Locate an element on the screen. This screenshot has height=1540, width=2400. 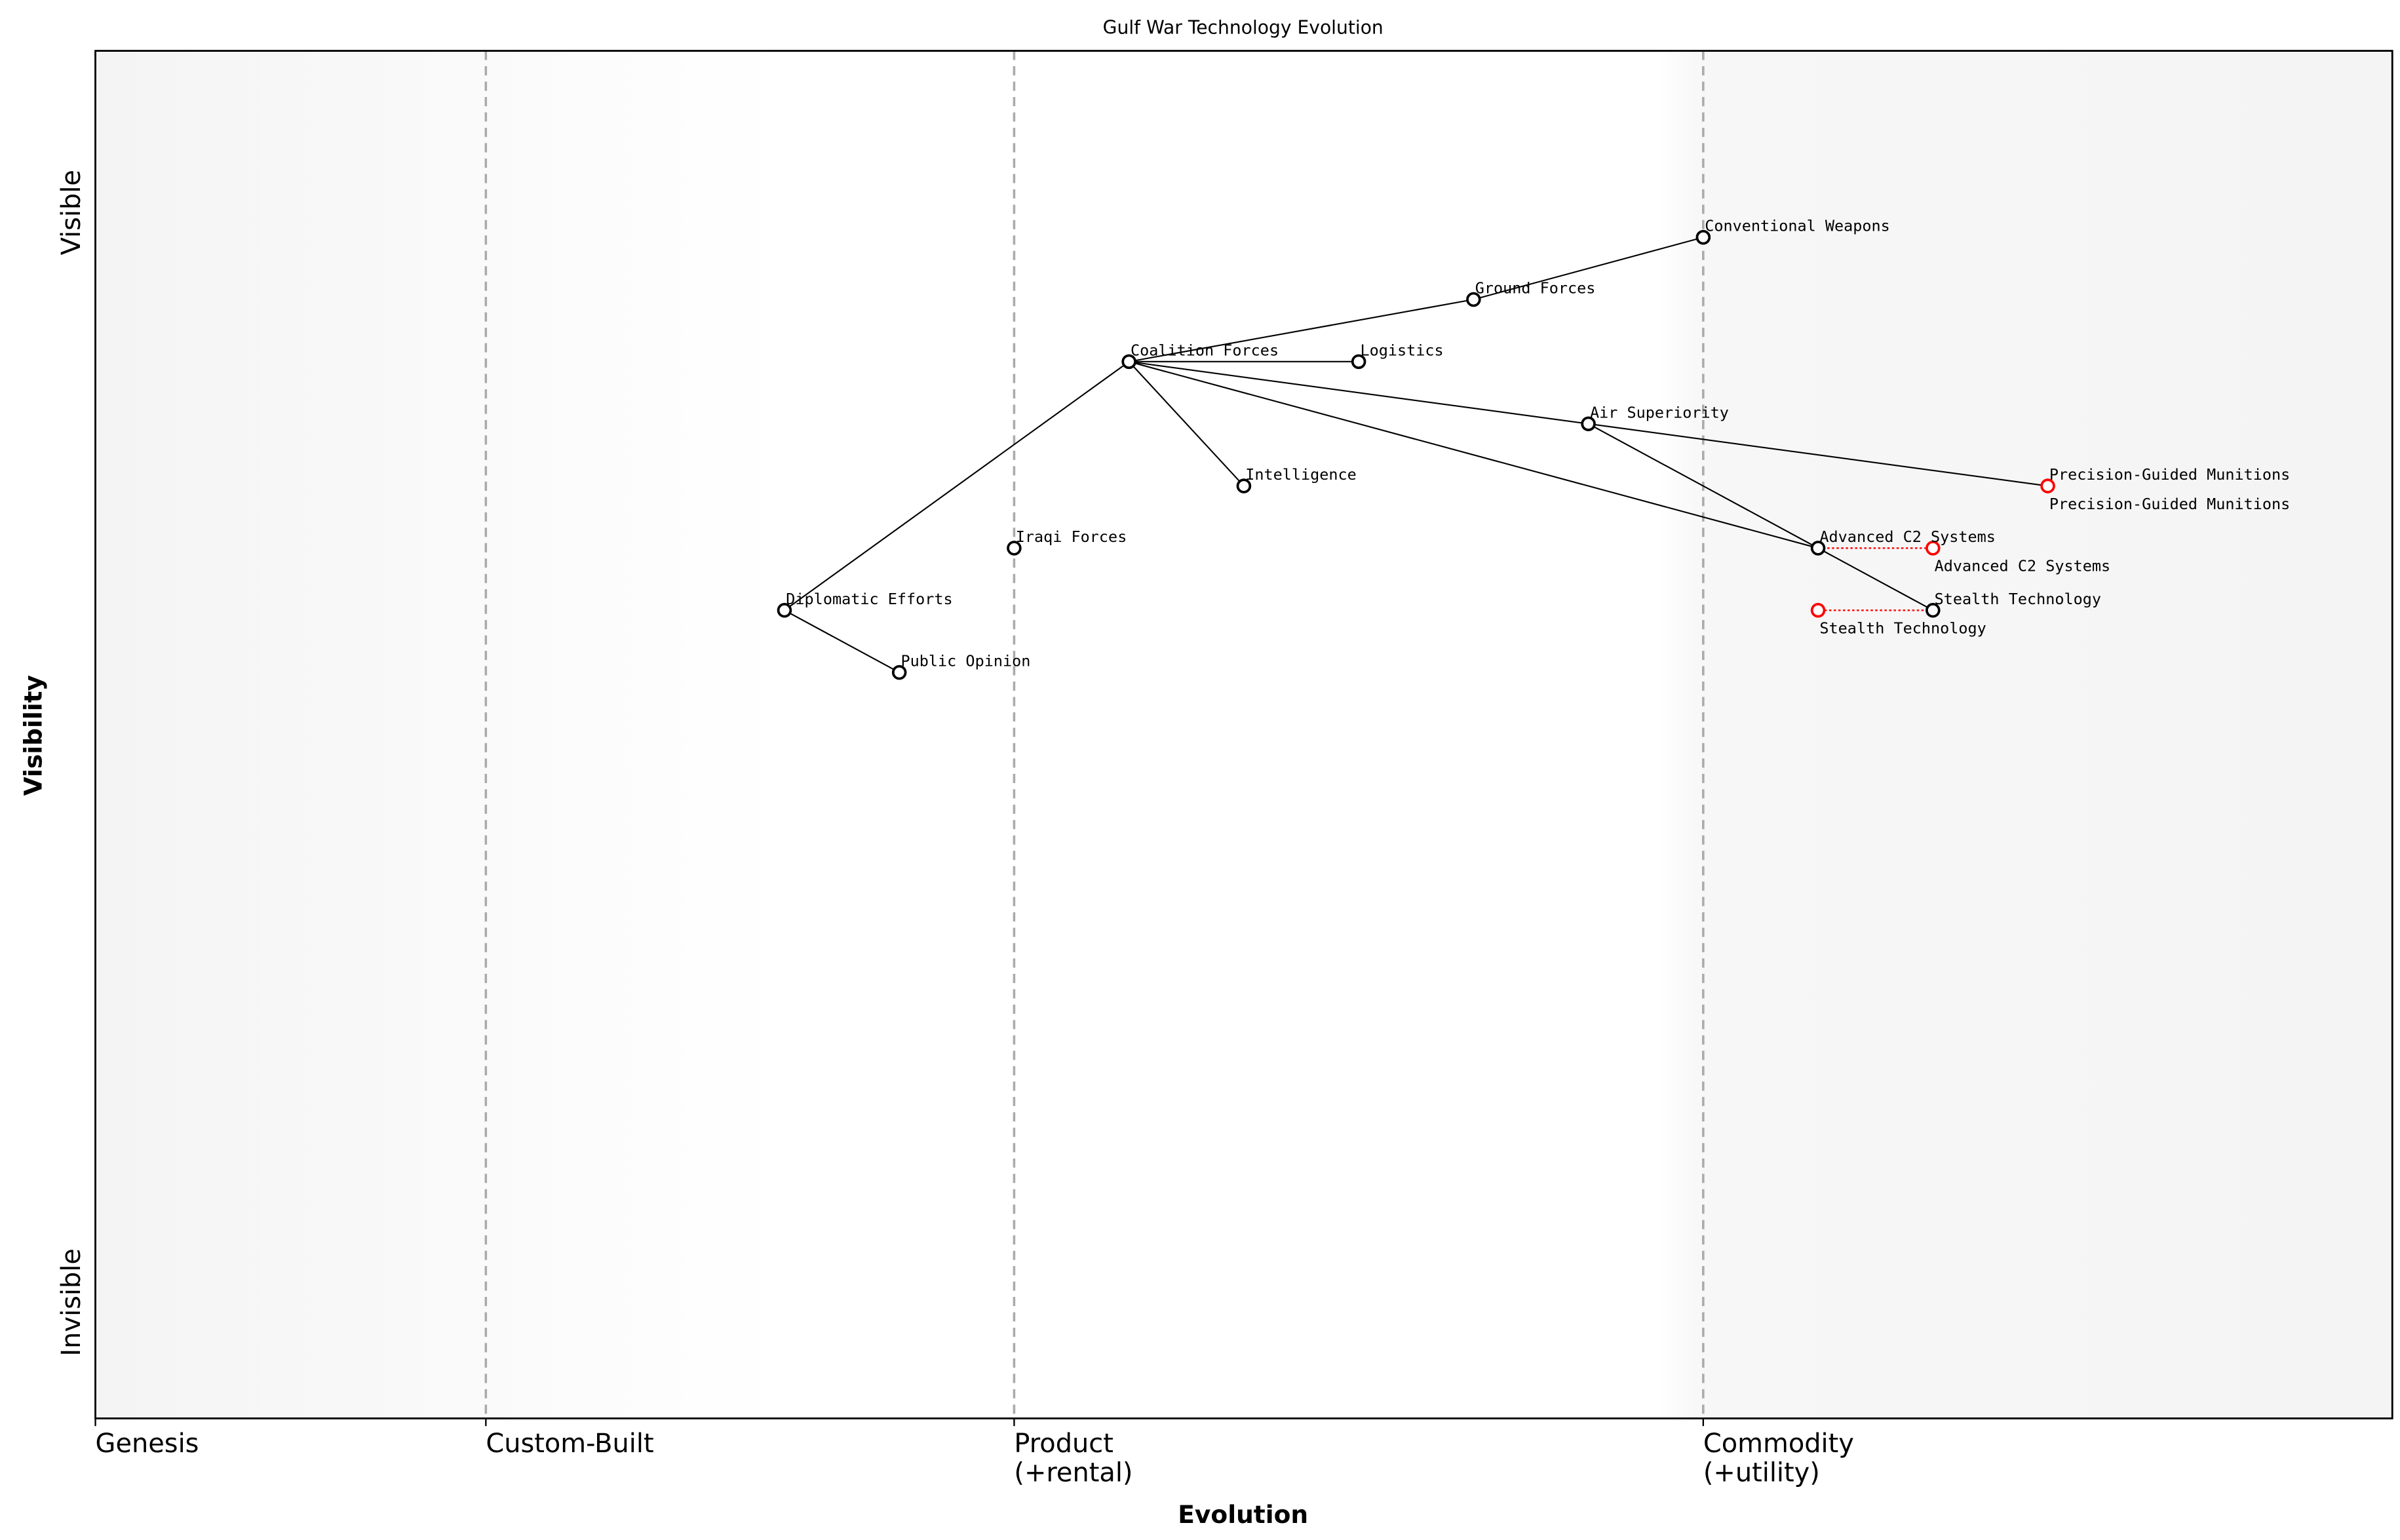
x-tick-label: Product is located at coordinates (1063, 1444).